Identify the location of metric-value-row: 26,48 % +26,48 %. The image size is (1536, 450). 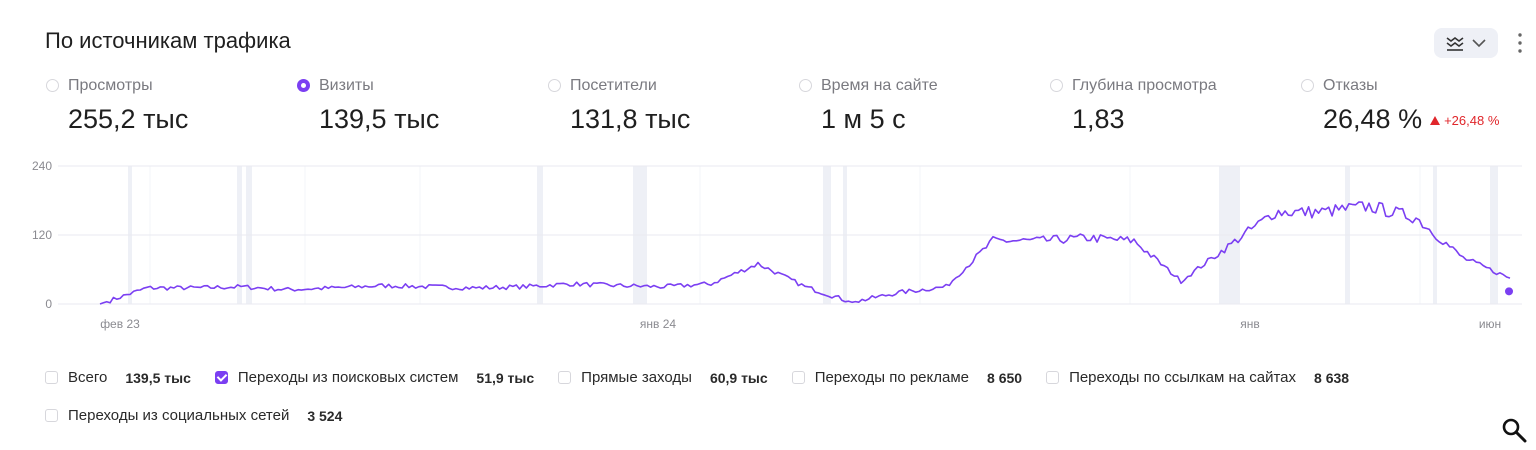
(1411, 119).